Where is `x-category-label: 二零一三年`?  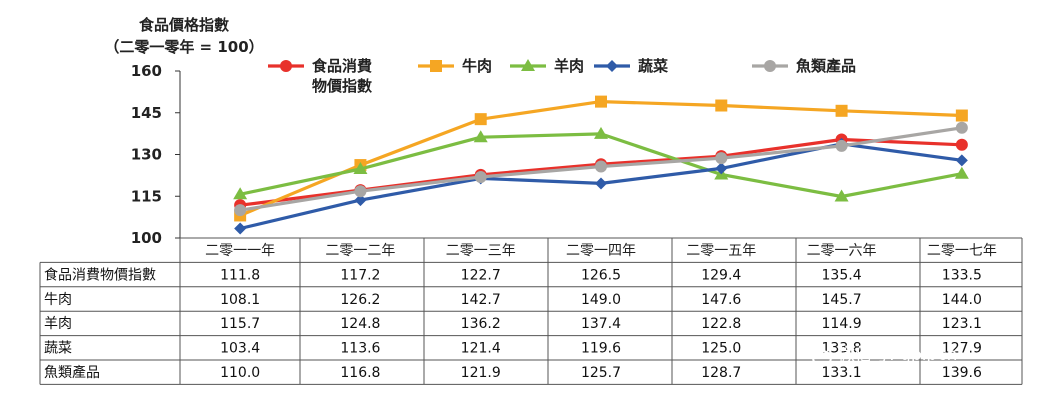 x-category-label: 二零一三年 is located at coordinates (481, 251).